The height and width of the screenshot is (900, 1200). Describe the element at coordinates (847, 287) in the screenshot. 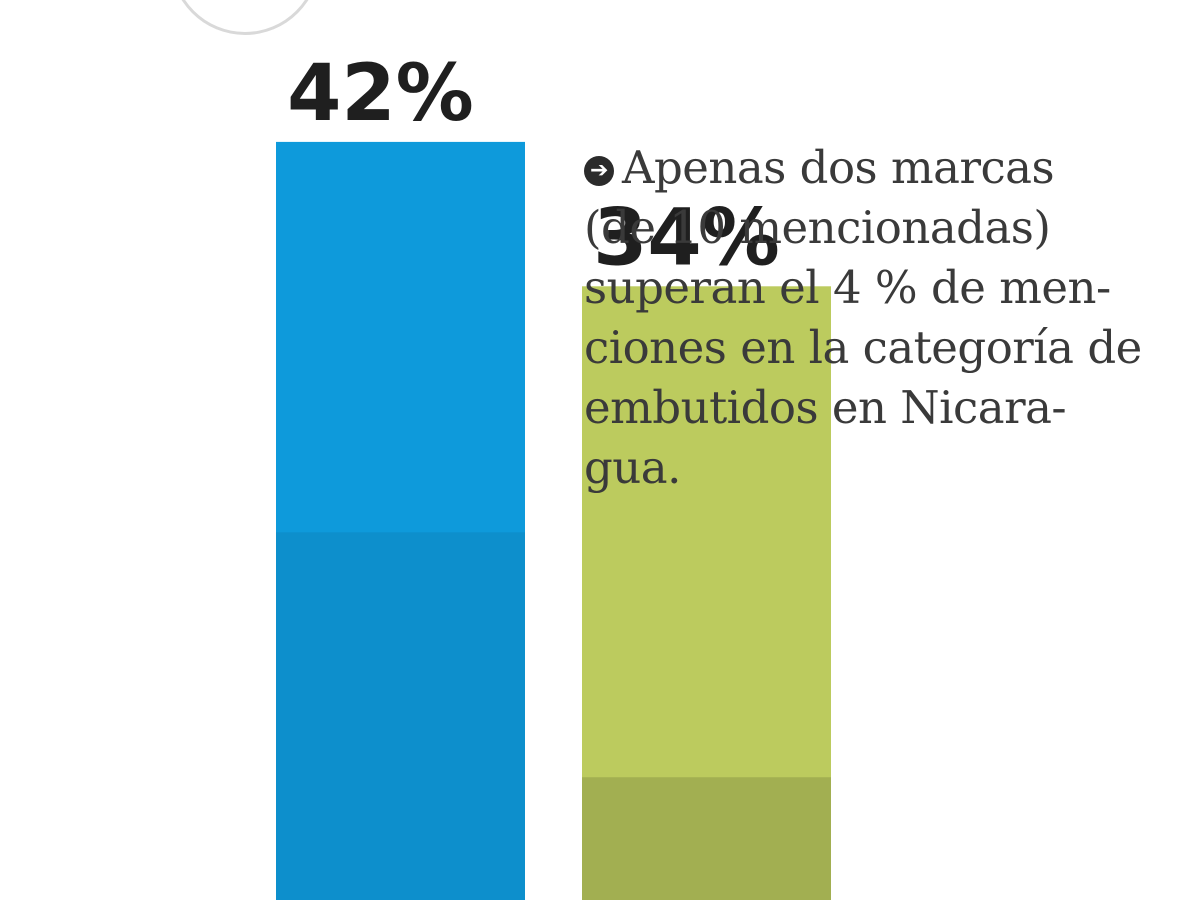

I see `annotation-line-3: superan el 4 % de men-` at that location.